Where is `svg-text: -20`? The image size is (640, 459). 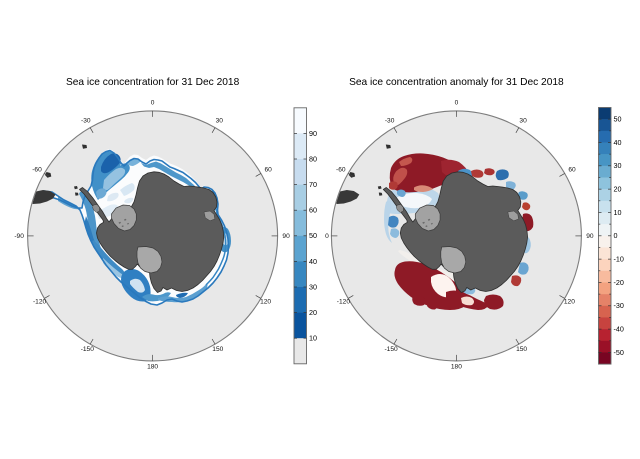 svg-text: -20 is located at coordinates (619, 282).